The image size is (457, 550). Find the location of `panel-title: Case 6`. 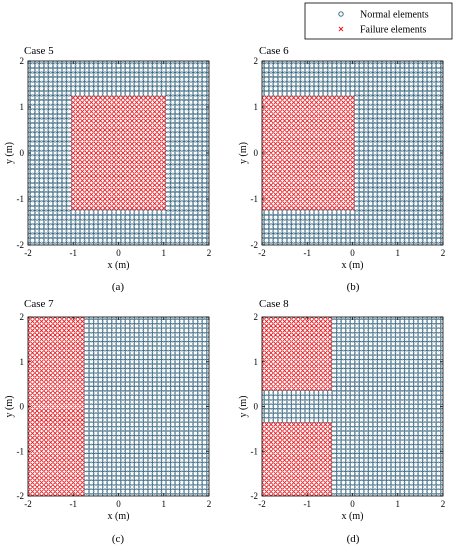

panel-title: Case 6 is located at coordinates (274, 51).